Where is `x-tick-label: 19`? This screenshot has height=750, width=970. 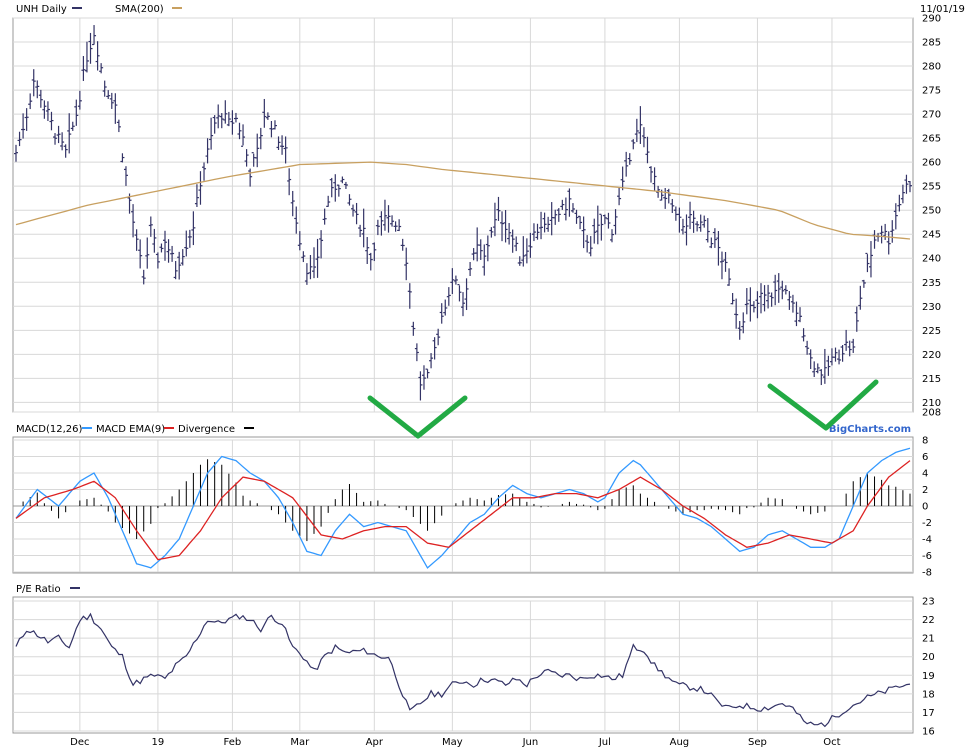 x-tick-label: 19 is located at coordinates (158, 742).